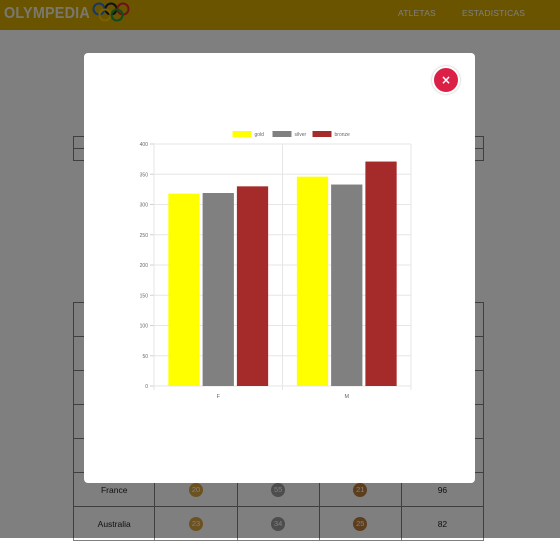 Image resolution: width=560 pixels, height=541 pixels. I want to click on x-tick-label: F, so click(219, 397).